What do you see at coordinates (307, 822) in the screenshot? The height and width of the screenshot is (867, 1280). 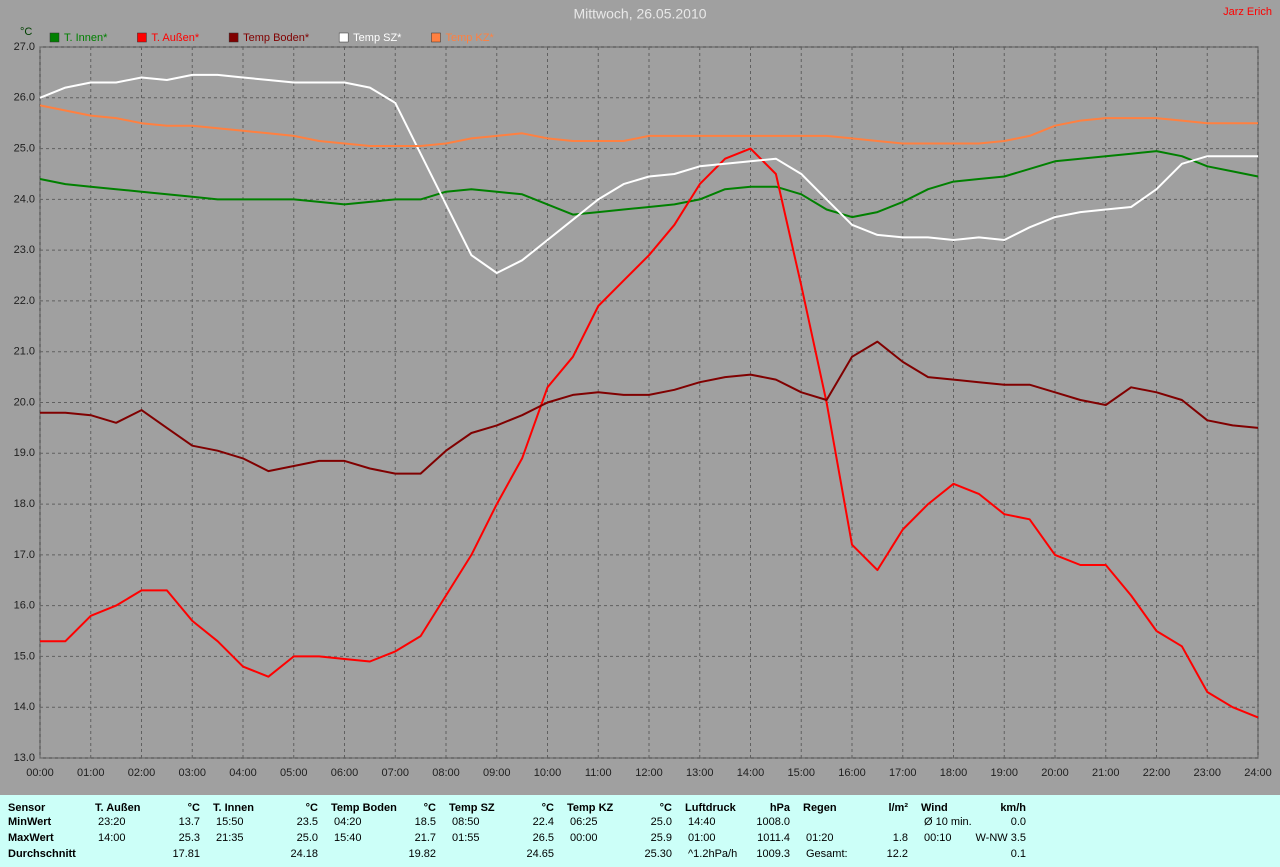 I see `cell-value: 23.5` at bounding box center [307, 822].